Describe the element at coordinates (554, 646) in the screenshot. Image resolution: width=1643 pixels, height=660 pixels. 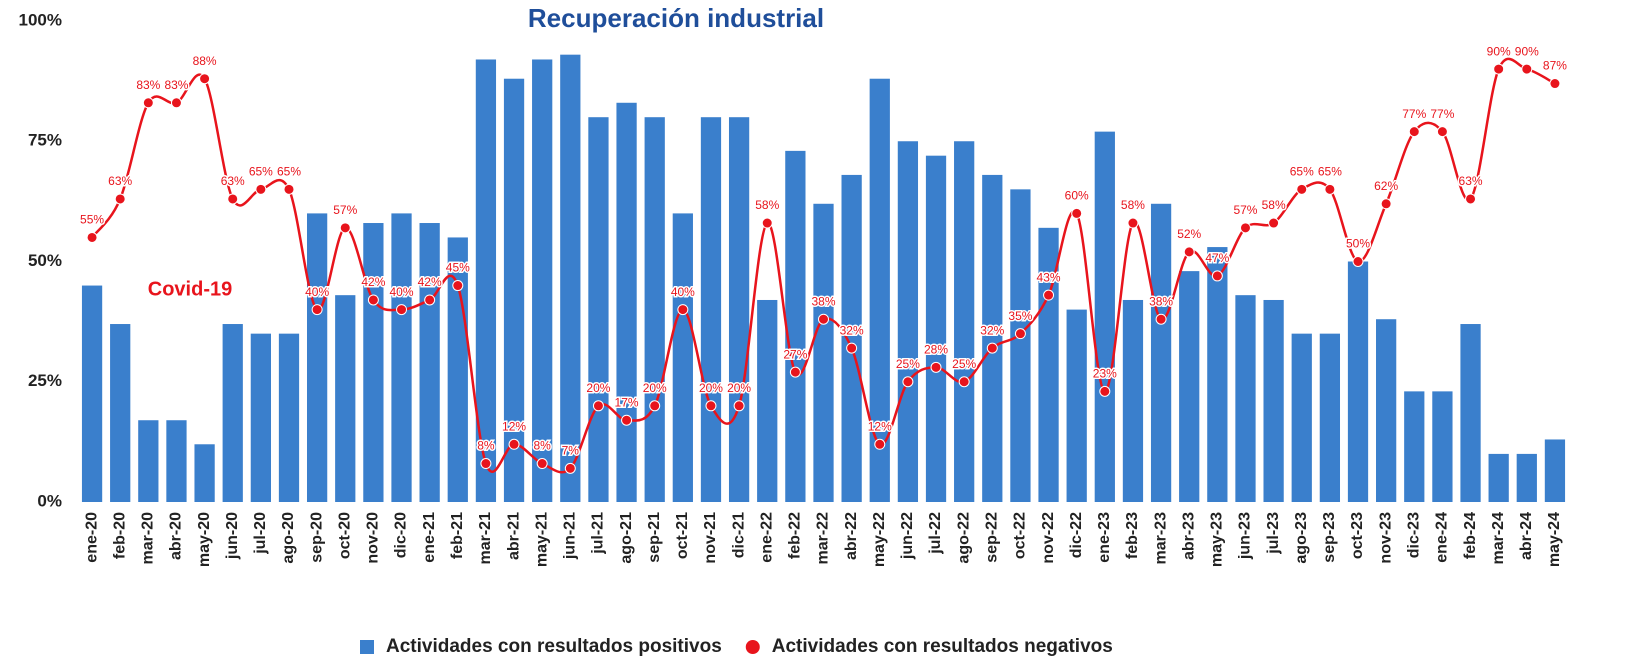
I see `legend-label: Actividades con resultados positivos` at that location.